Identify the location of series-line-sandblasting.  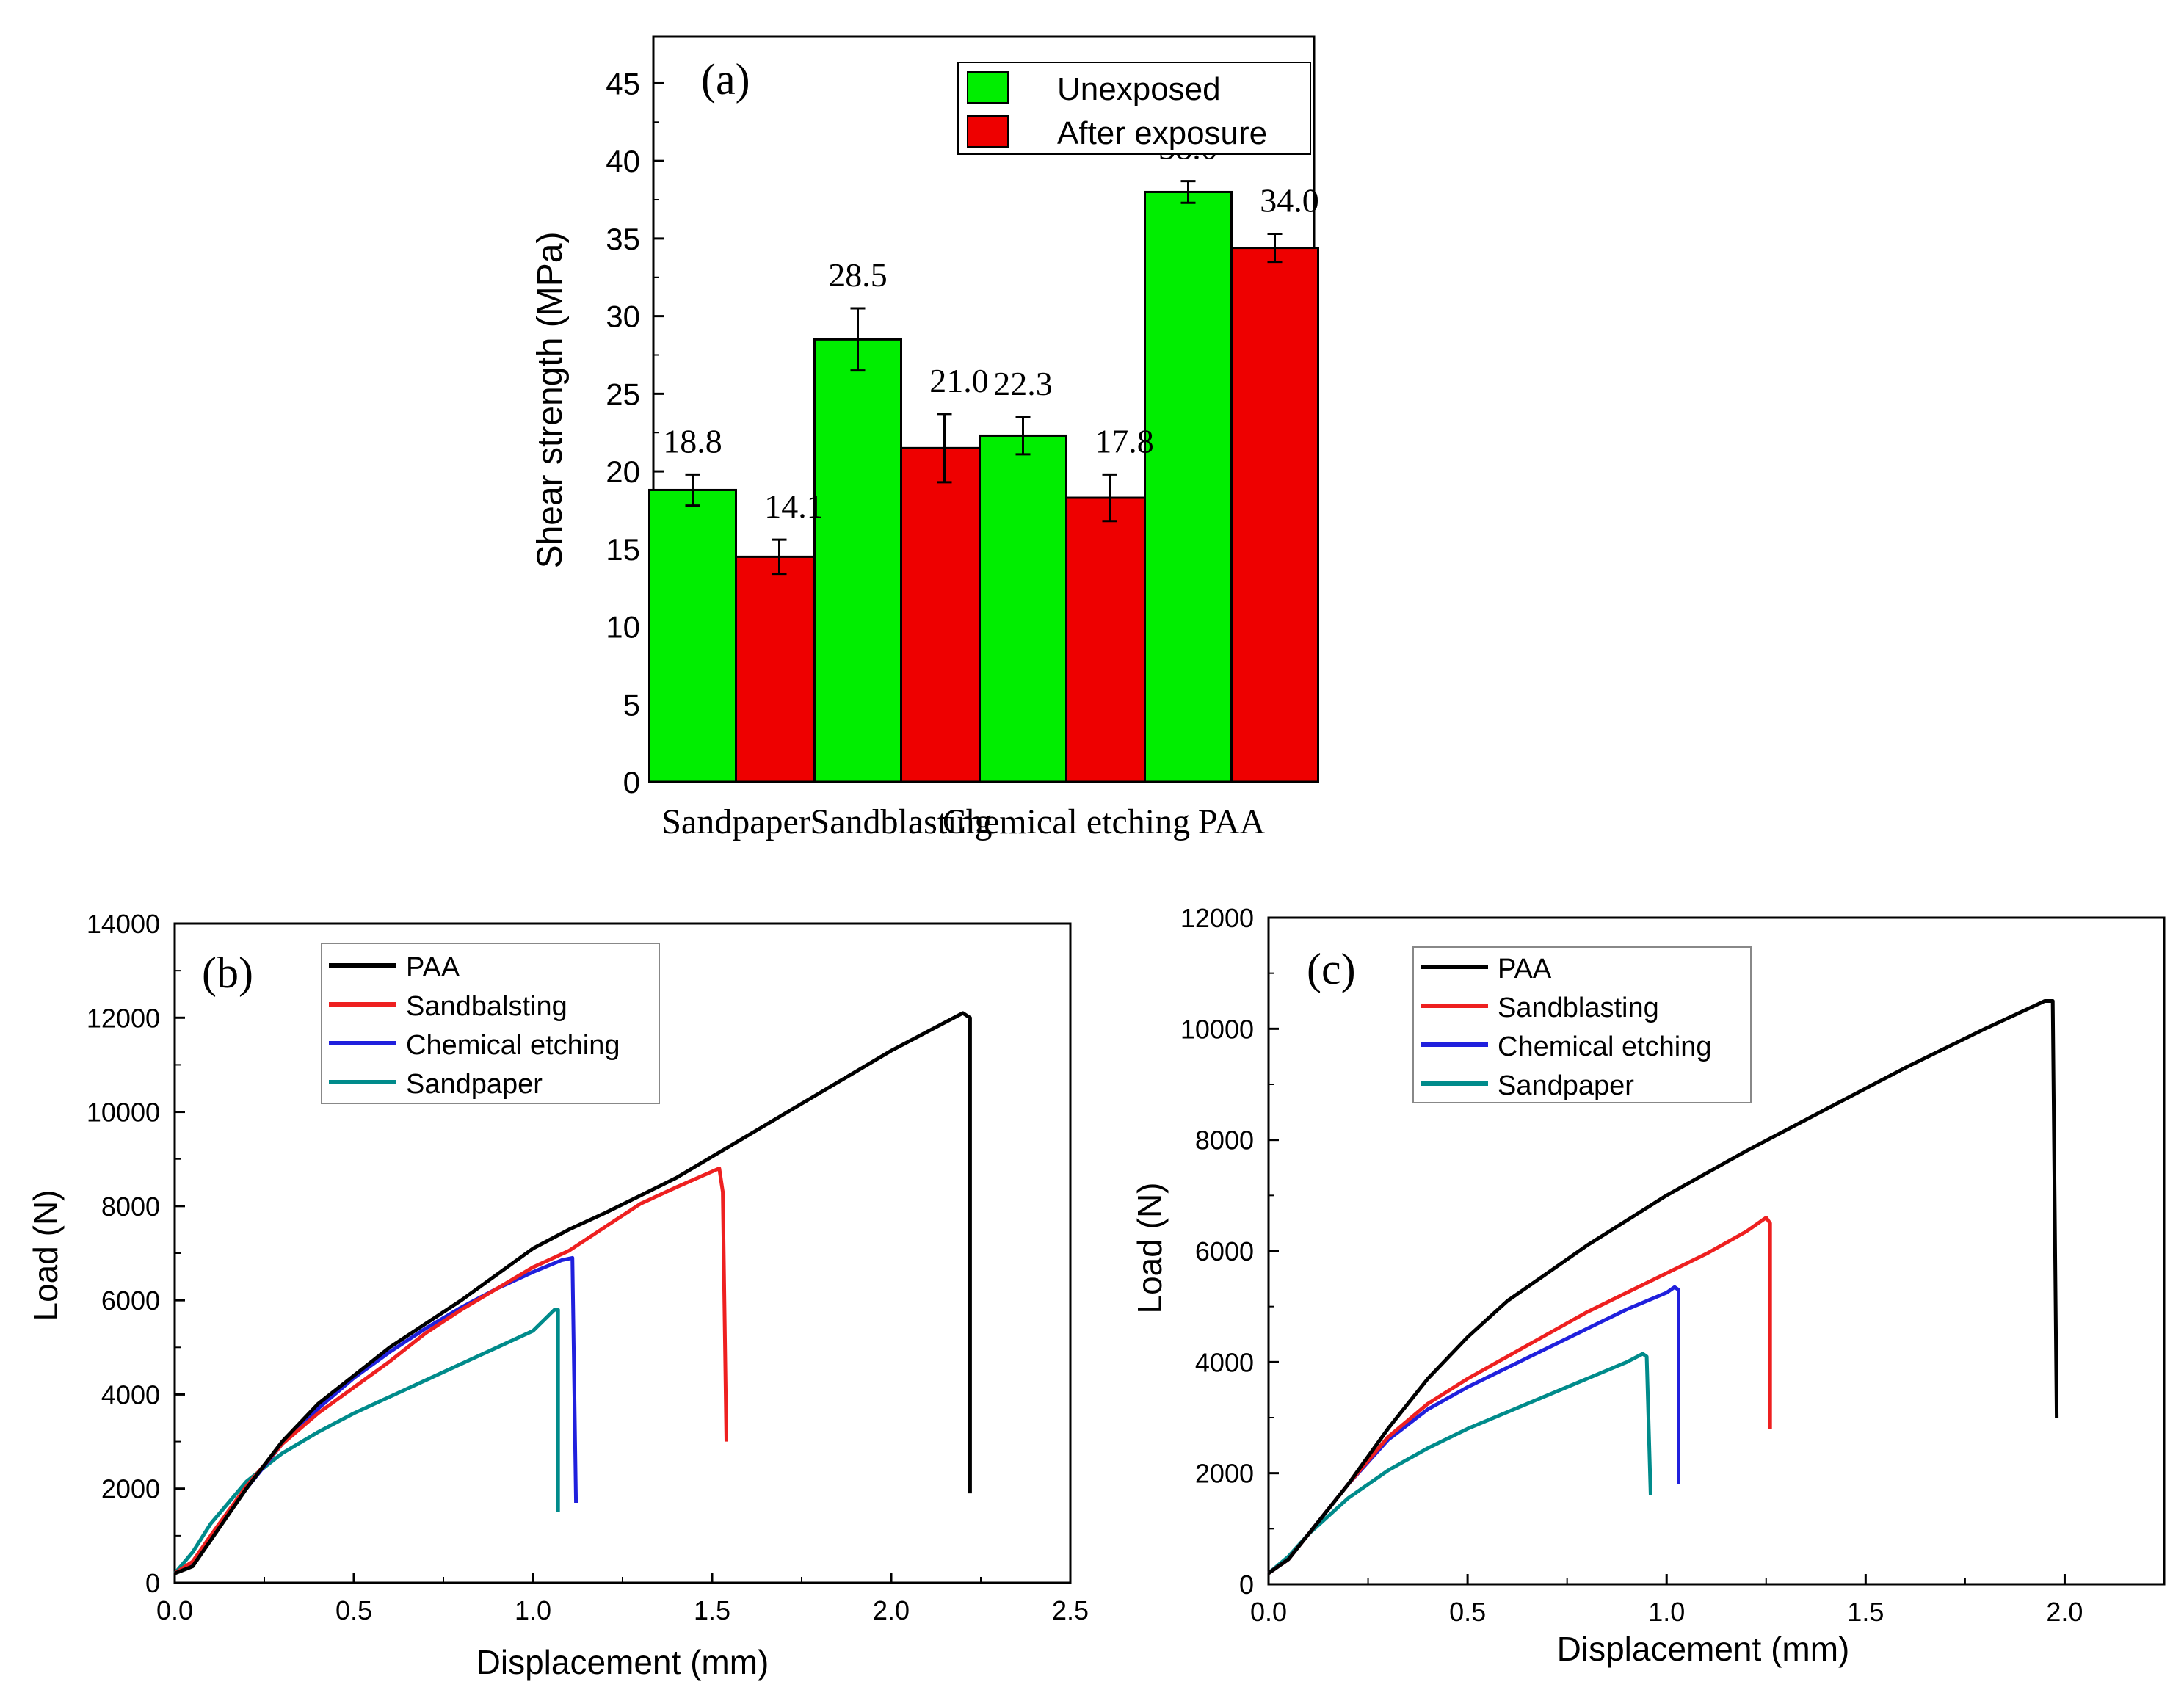
(1520, 1395).